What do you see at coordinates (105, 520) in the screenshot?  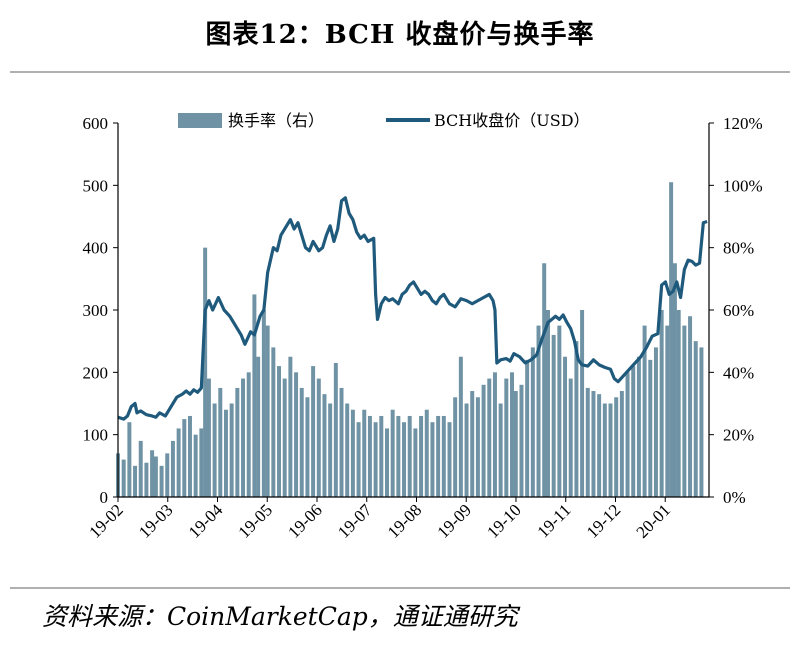 I see `x-tick-label: 19-02` at bounding box center [105, 520].